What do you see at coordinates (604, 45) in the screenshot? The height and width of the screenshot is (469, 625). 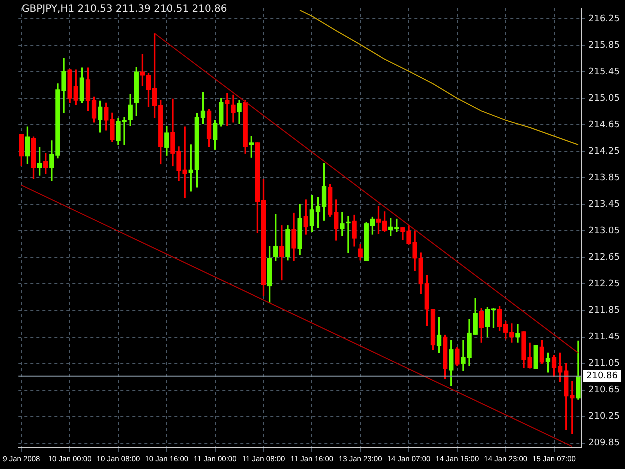 I see `y-tick-label: 215.85` at bounding box center [604, 45].